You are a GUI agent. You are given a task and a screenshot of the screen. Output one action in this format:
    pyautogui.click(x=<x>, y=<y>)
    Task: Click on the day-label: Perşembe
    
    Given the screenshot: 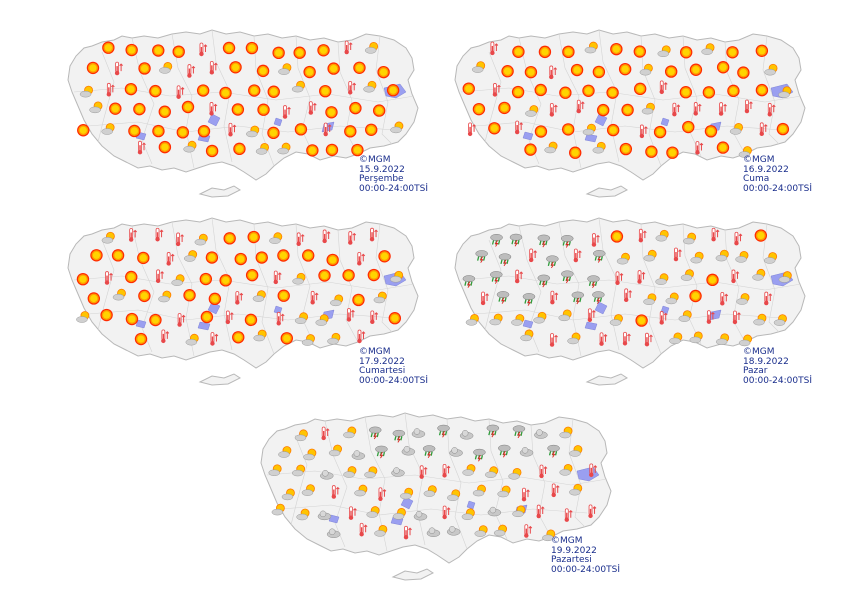 What is the action you would take?
    pyautogui.click(x=381, y=179)
    